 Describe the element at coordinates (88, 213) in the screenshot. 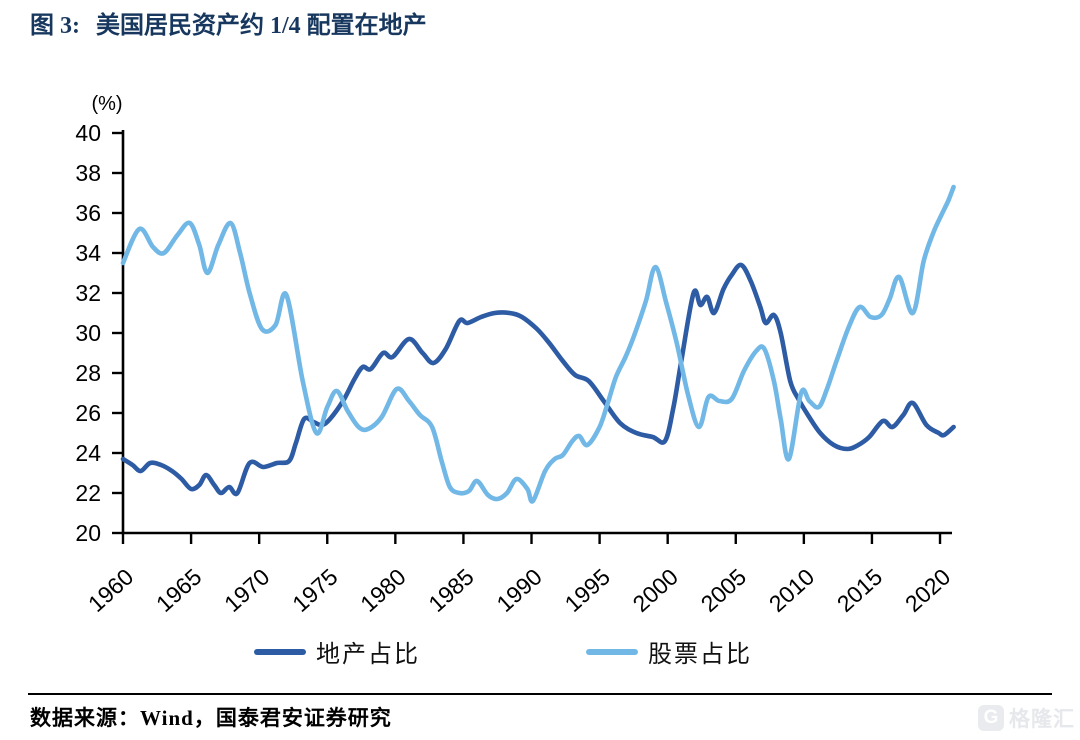

I see `y-tick-label: 36` at that location.